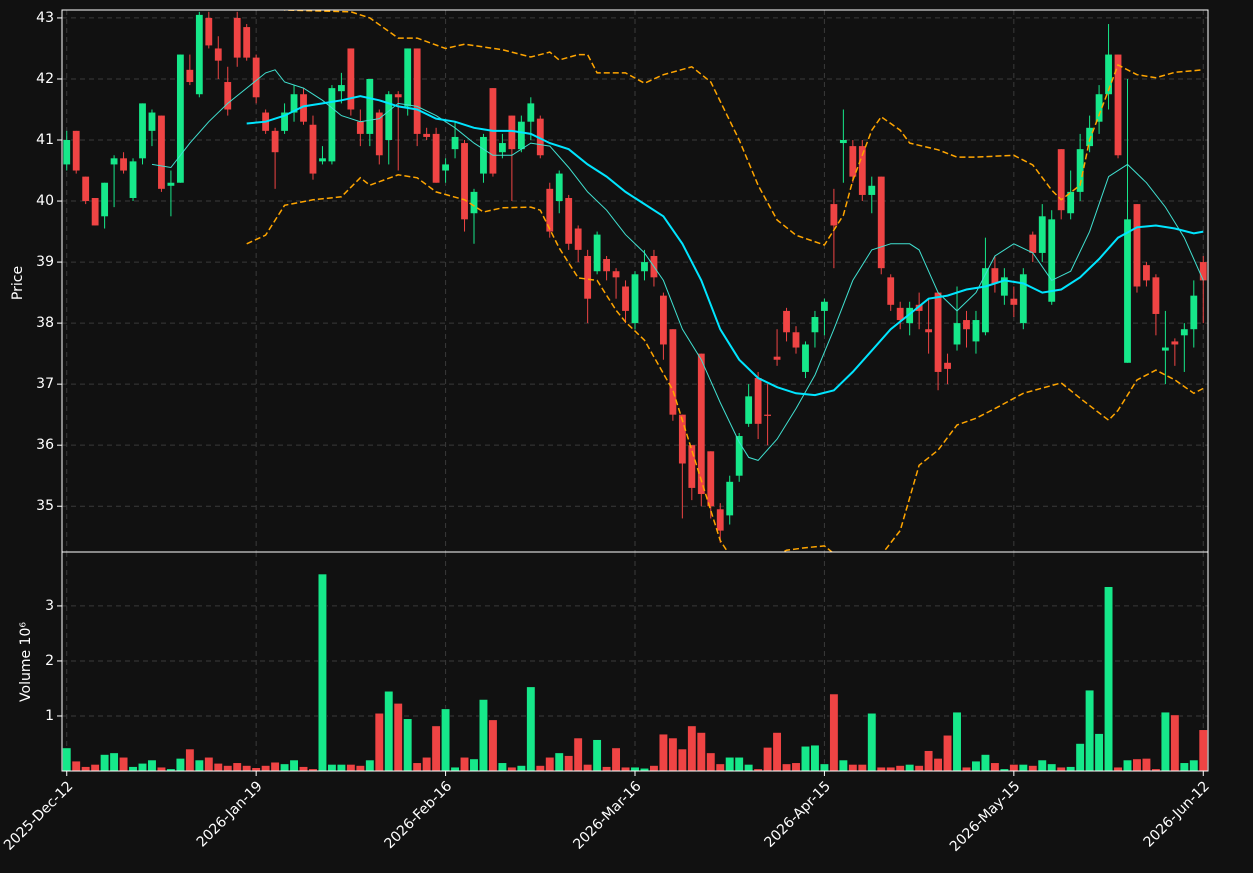 Image resolution: width=1253 pixels, height=873 pixels. What do you see at coordinates (45, 323) in the screenshot?
I see `y-tick-label: 38` at bounding box center [45, 323].